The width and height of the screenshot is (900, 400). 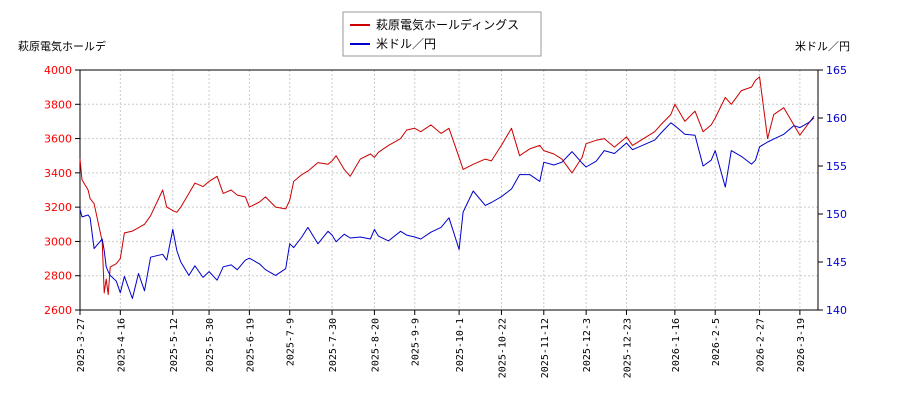 What do you see at coordinates (58, 104) in the screenshot?
I see `left-tick-label: 3800` at bounding box center [58, 104].